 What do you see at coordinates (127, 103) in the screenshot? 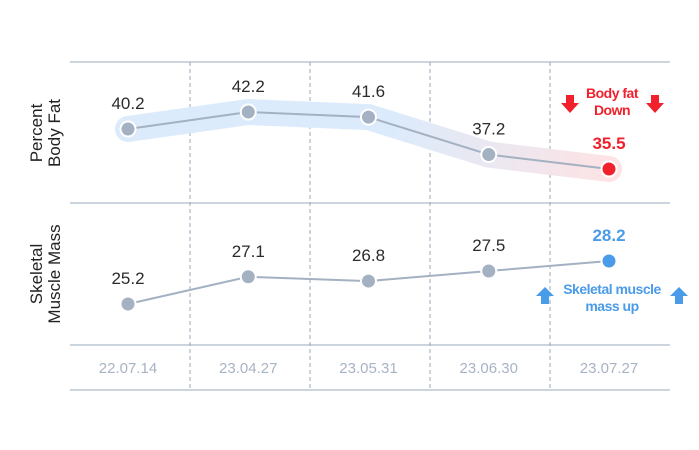
I see `value-label: 40.2` at bounding box center [127, 103].